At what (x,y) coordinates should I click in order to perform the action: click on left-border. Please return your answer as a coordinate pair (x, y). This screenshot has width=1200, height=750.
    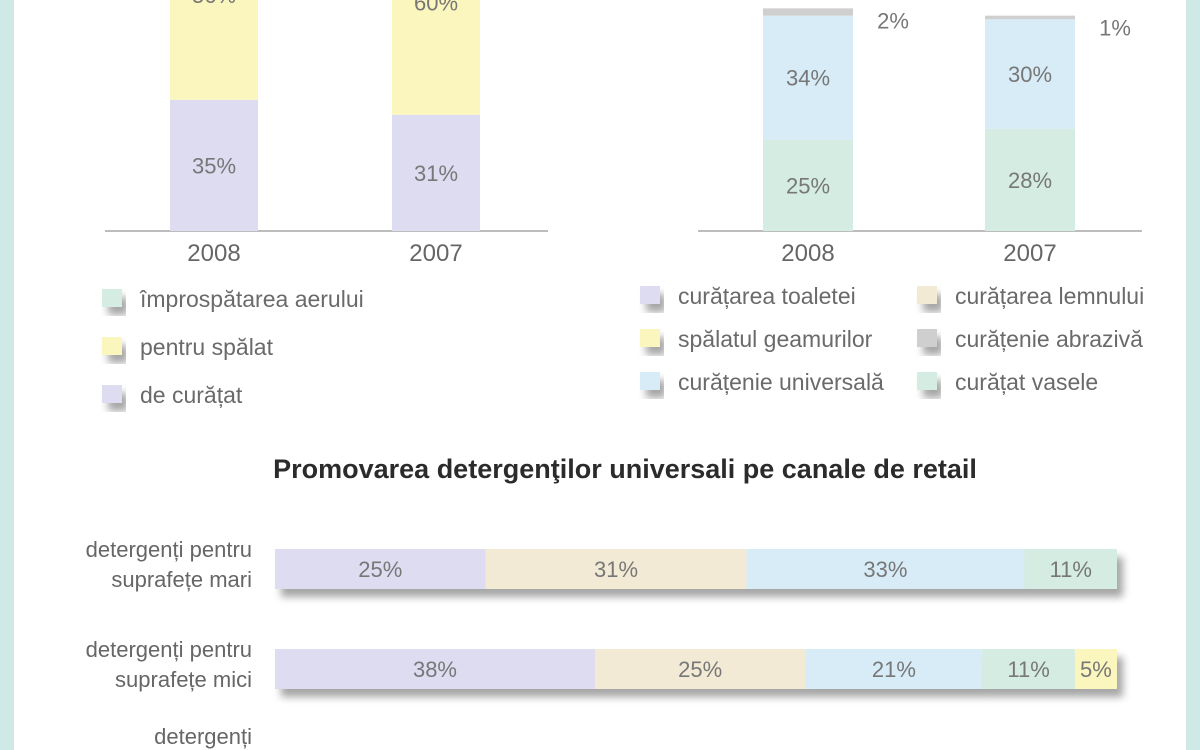
    Looking at the image, I should click on (7, 375).